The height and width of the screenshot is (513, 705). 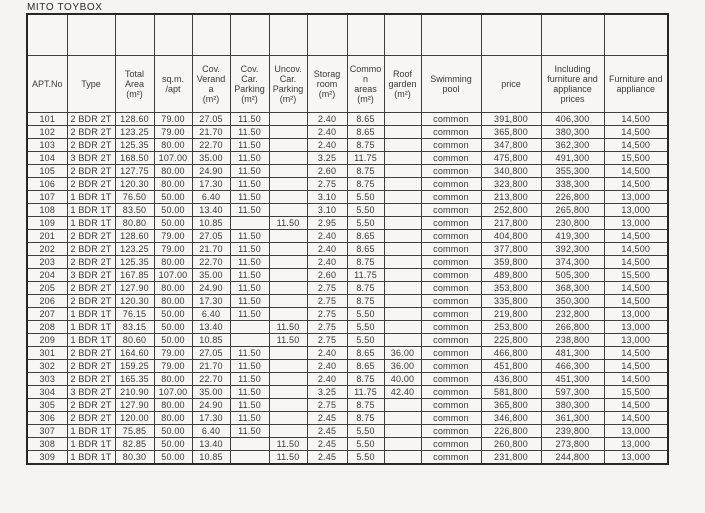 What do you see at coordinates (211, 443) in the screenshot?
I see `cell: 13.40` at bounding box center [211, 443].